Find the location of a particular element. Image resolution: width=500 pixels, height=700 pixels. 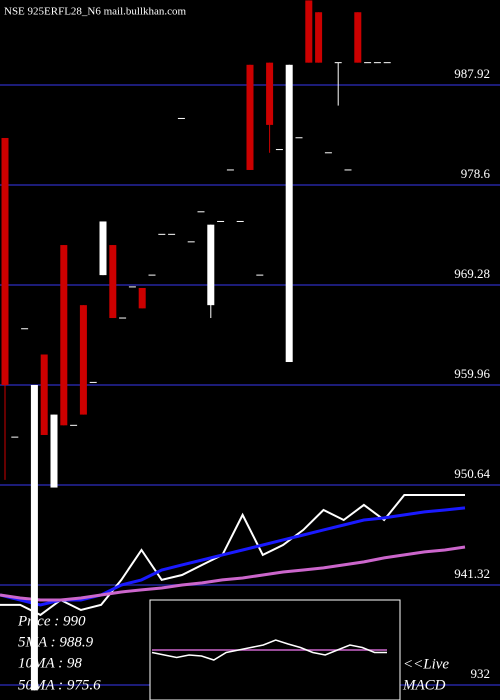

macd-panel is located at coordinates (275, 649).